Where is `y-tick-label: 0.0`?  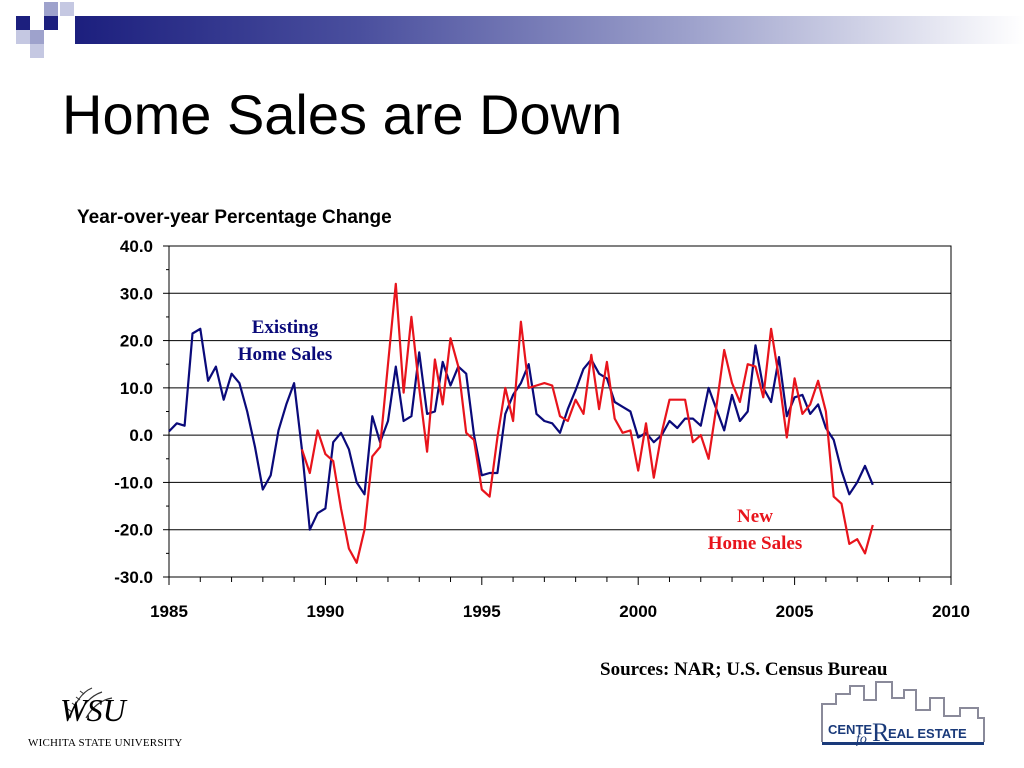 y-tick-label: 0.0 is located at coordinates (141, 435).